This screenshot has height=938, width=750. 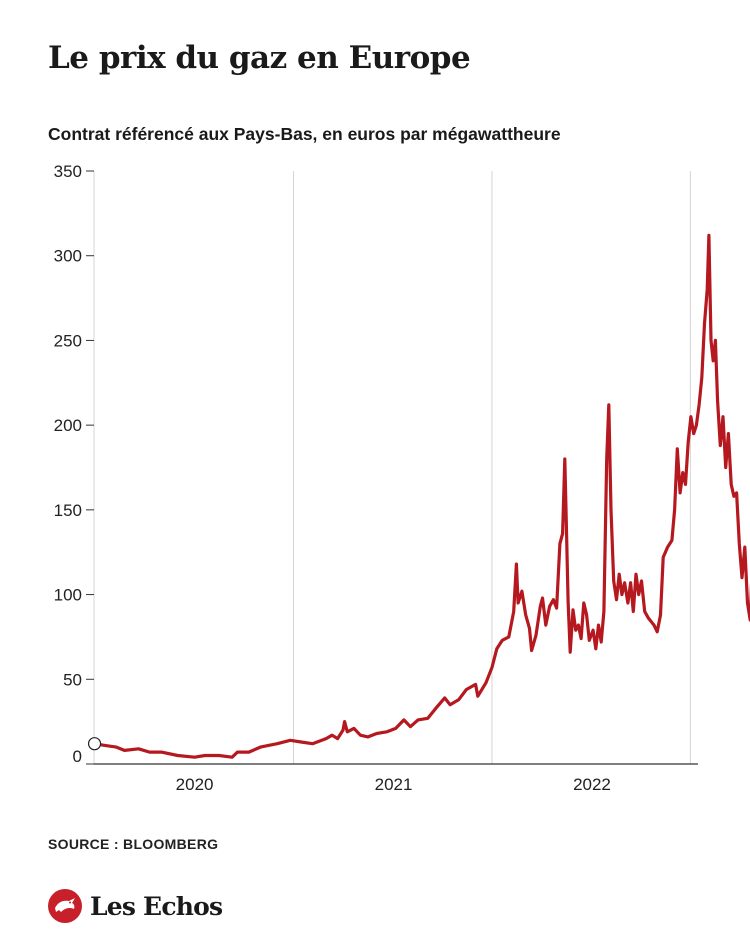 I want to click on y-tick-label: 100, so click(x=68, y=595).